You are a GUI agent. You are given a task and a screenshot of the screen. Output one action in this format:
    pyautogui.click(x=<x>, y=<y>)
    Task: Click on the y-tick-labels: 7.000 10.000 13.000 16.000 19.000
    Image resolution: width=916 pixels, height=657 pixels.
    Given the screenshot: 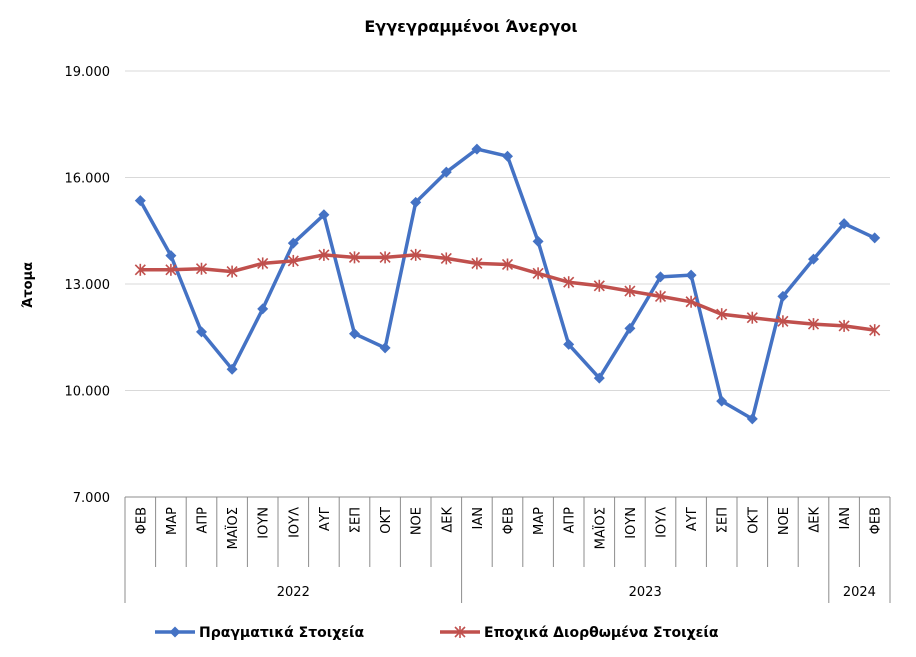 What is the action you would take?
    pyautogui.click(x=88, y=285)
    